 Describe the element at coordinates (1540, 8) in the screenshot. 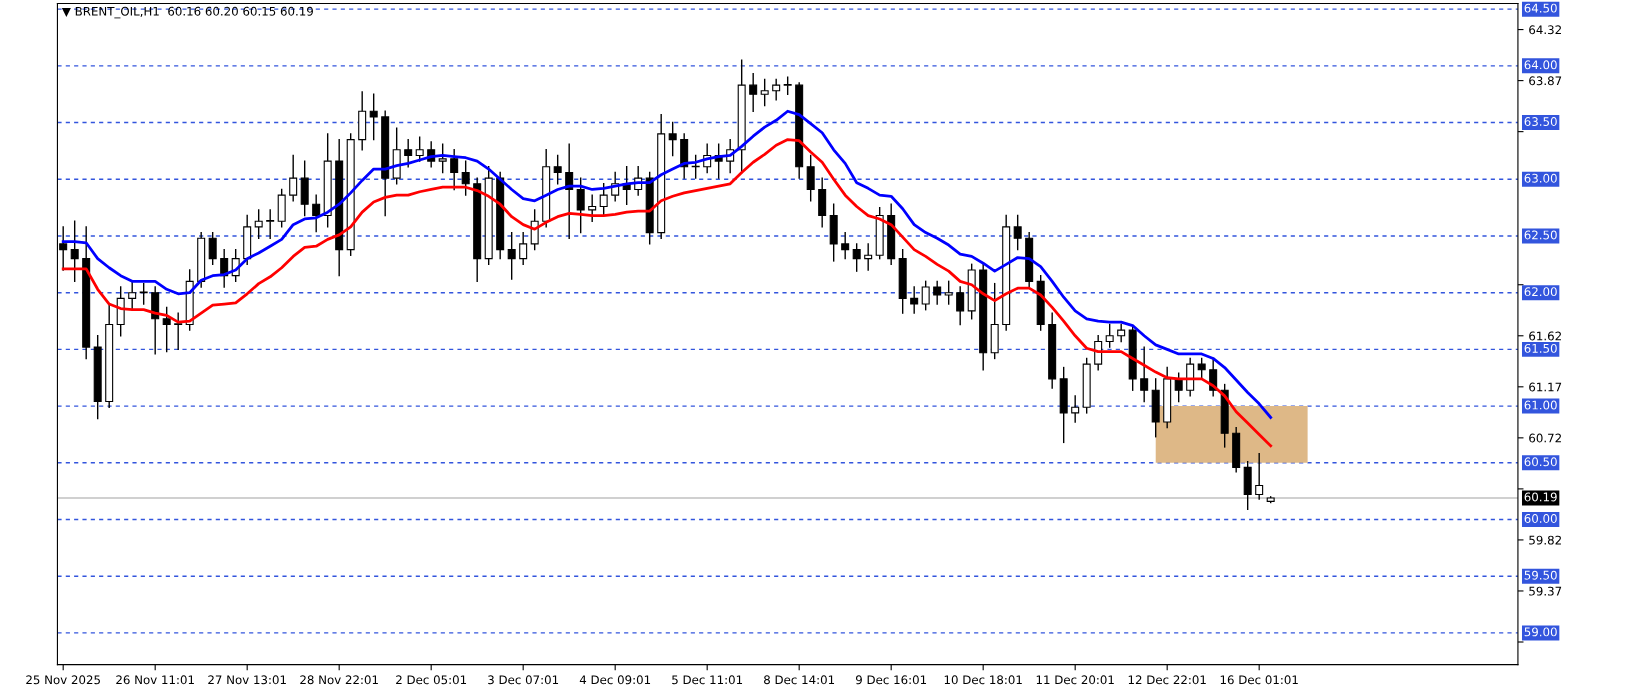

I see `ref-line-label: 64.50` at that location.